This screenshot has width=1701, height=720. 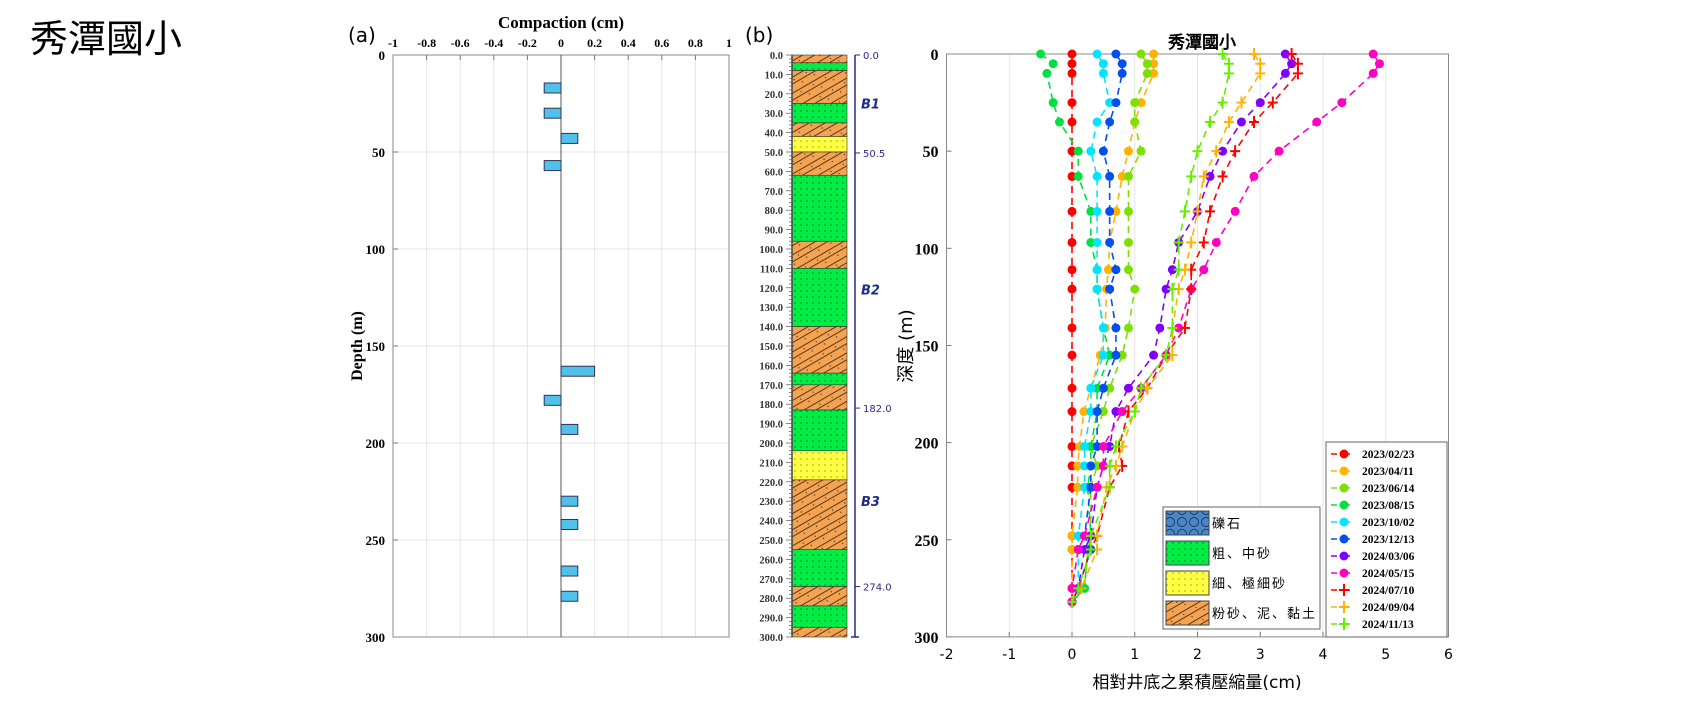 I want to click on depth-tick-label: 40.0, so click(x=774, y=134).